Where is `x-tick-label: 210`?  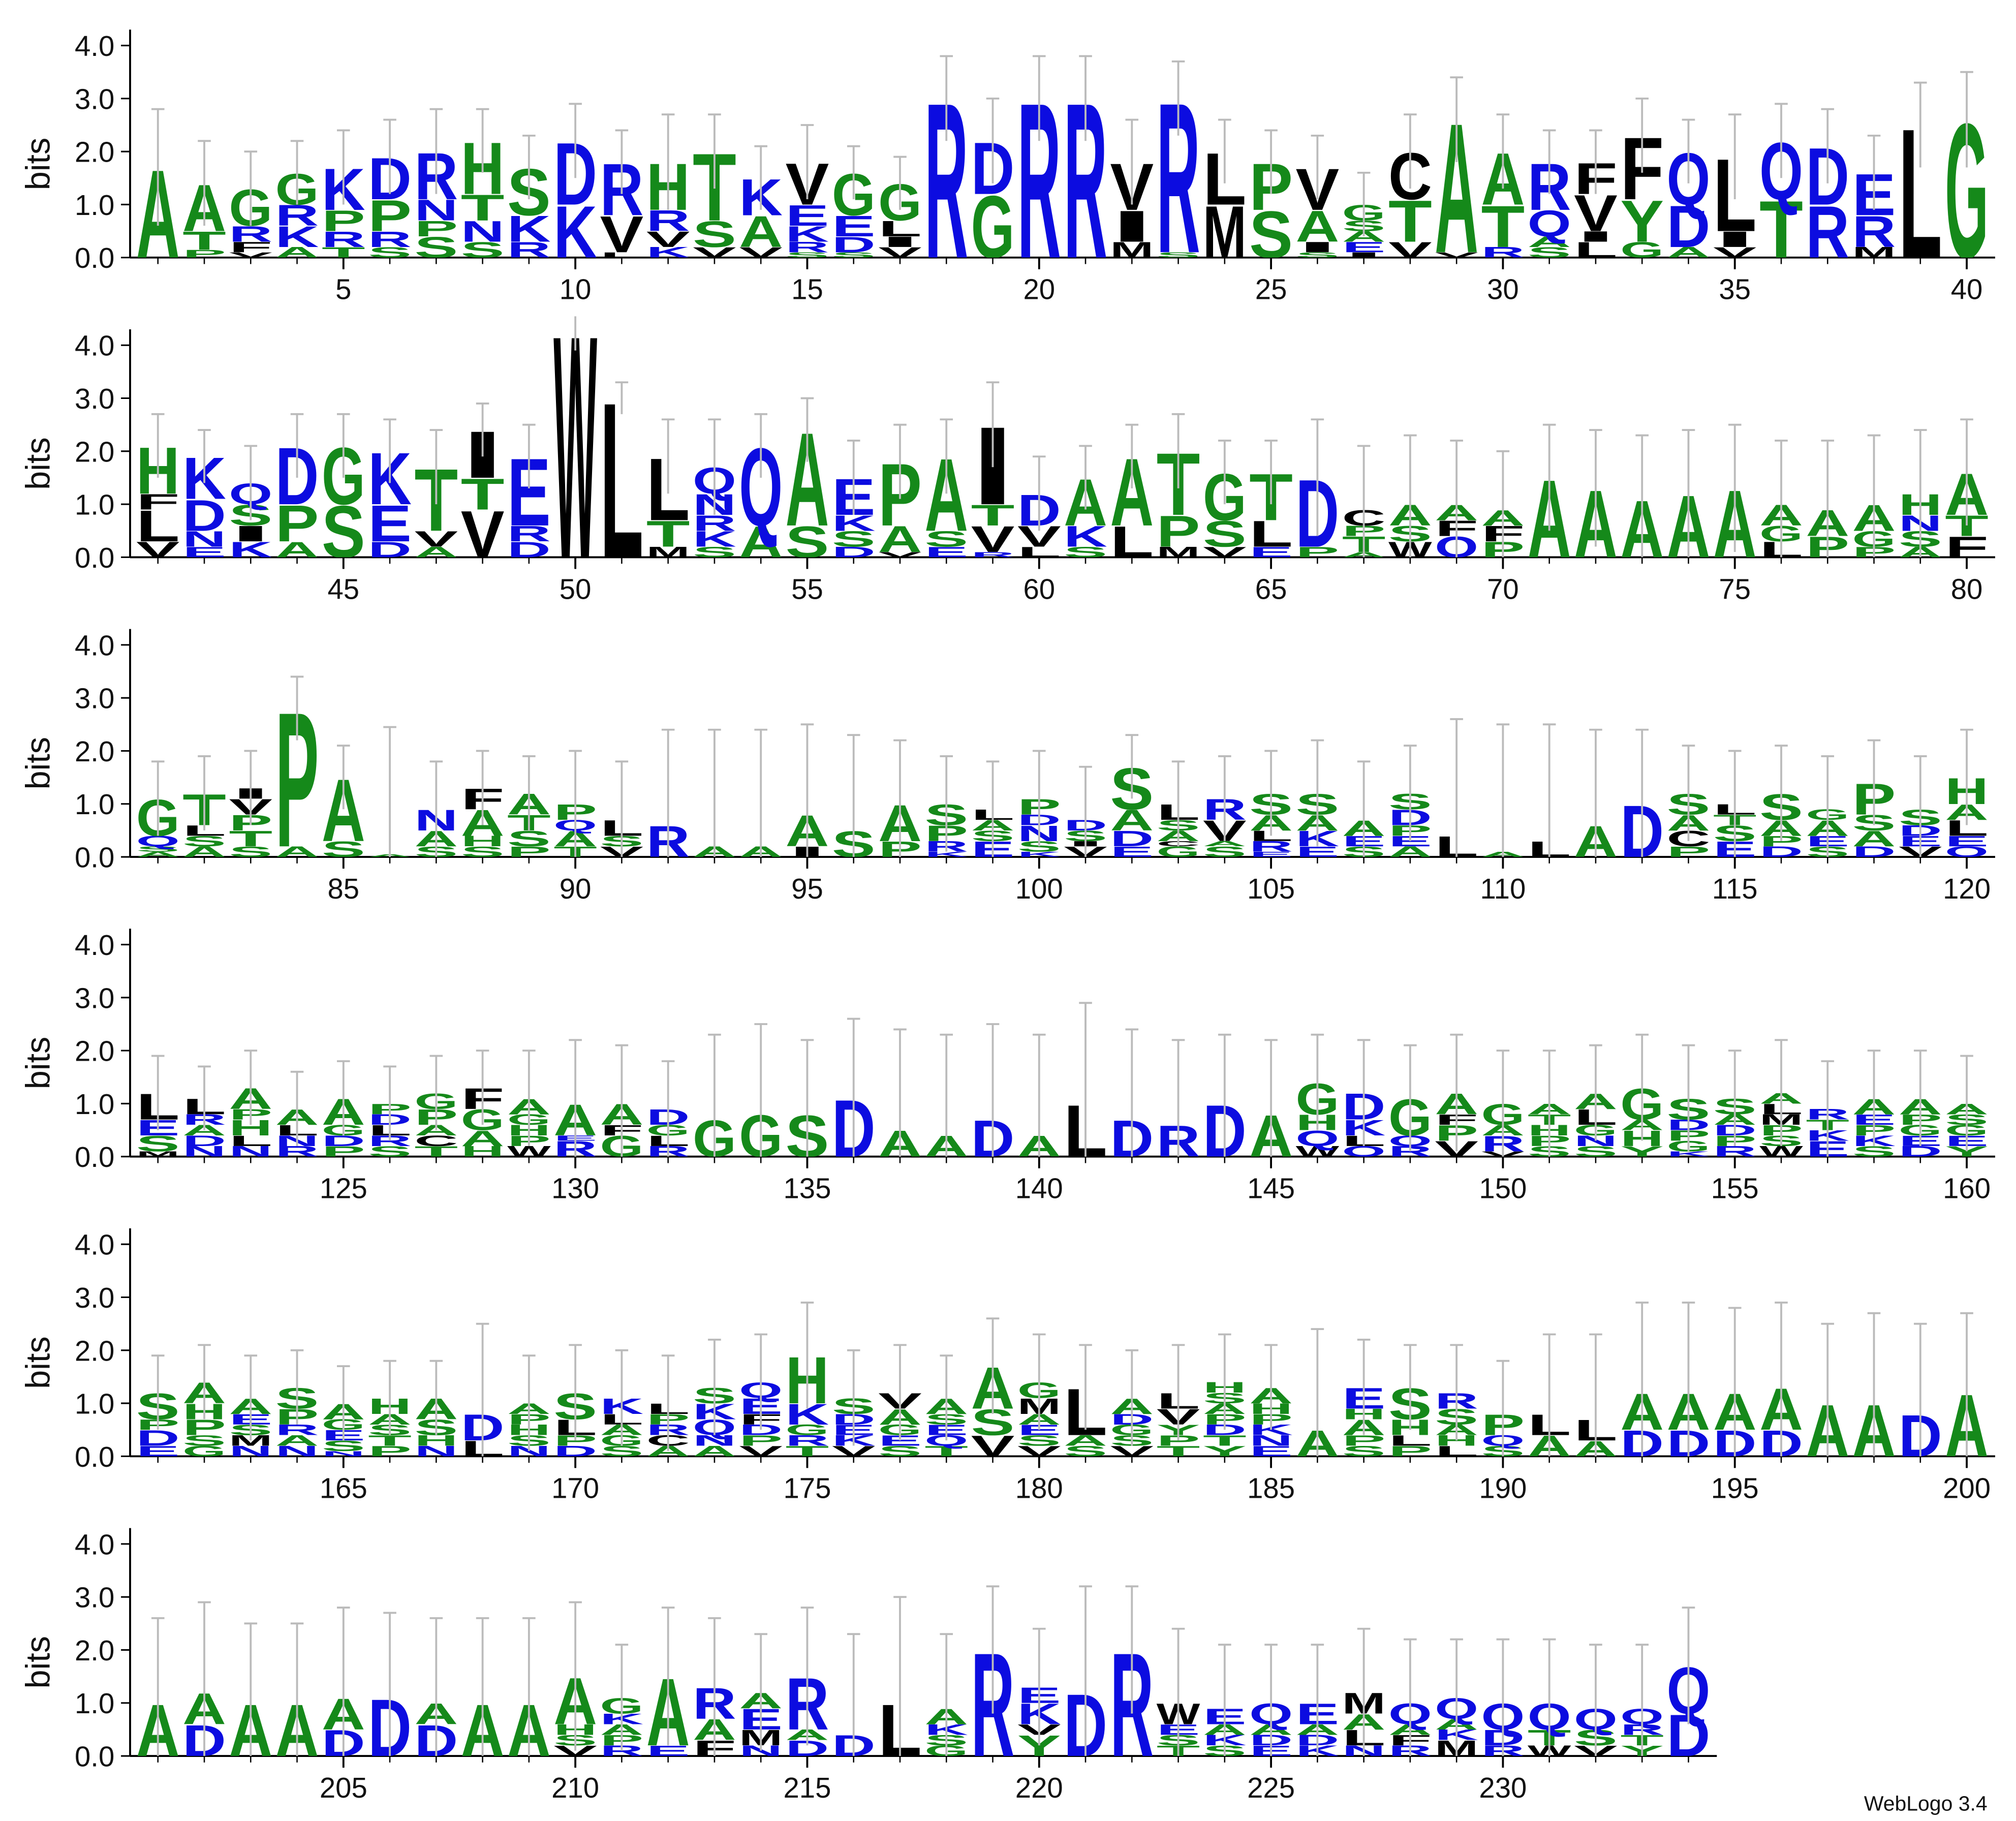 x-tick-label: 210 is located at coordinates (575, 1788).